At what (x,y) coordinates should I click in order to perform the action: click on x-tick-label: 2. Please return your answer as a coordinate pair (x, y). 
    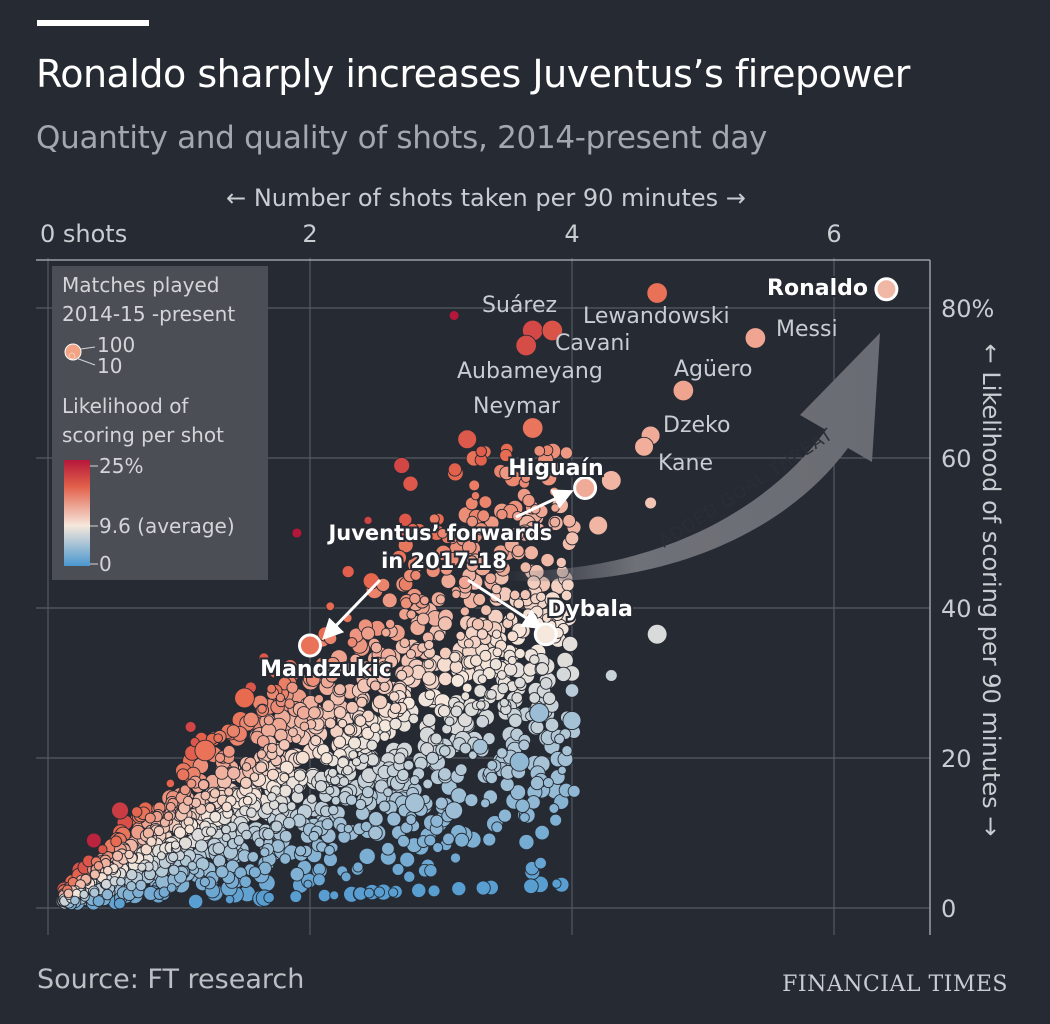
    Looking at the image, I should click on (309, 234).